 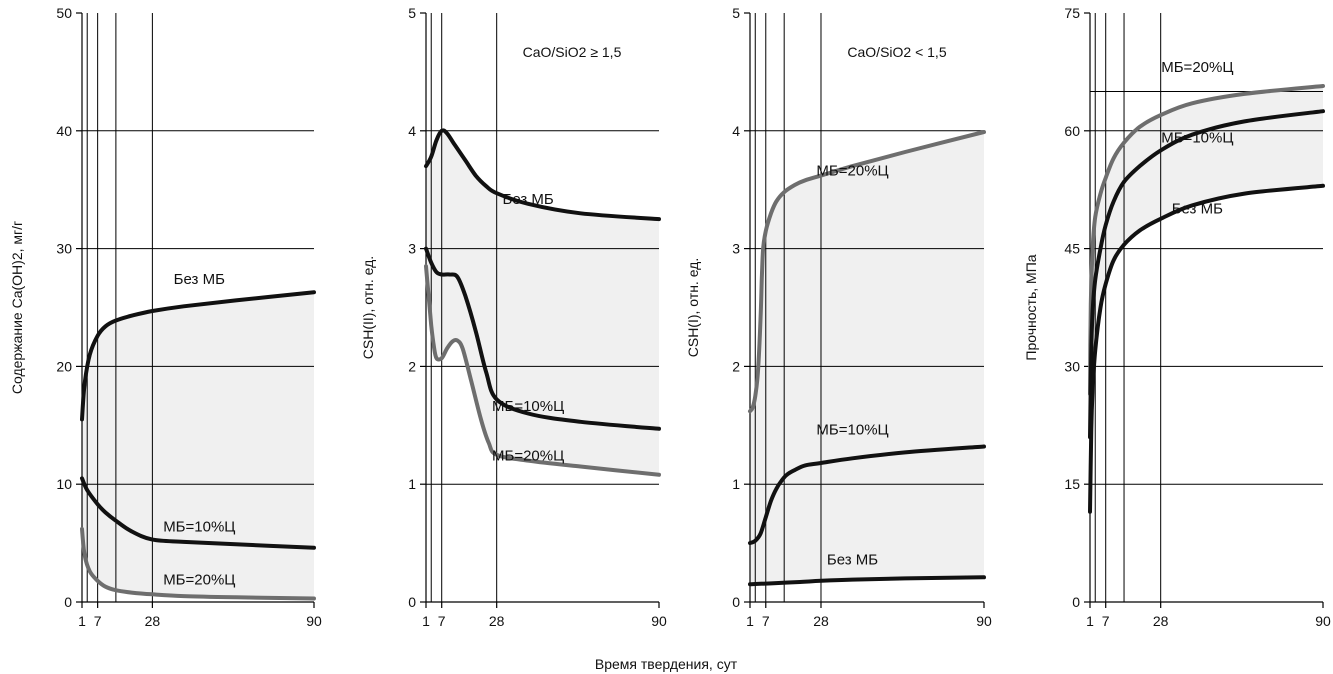 What do you see at coordinates (1072, 131) in the screenshot?
I see `y-tick-label: 60` at bounding box center [1072, 131].